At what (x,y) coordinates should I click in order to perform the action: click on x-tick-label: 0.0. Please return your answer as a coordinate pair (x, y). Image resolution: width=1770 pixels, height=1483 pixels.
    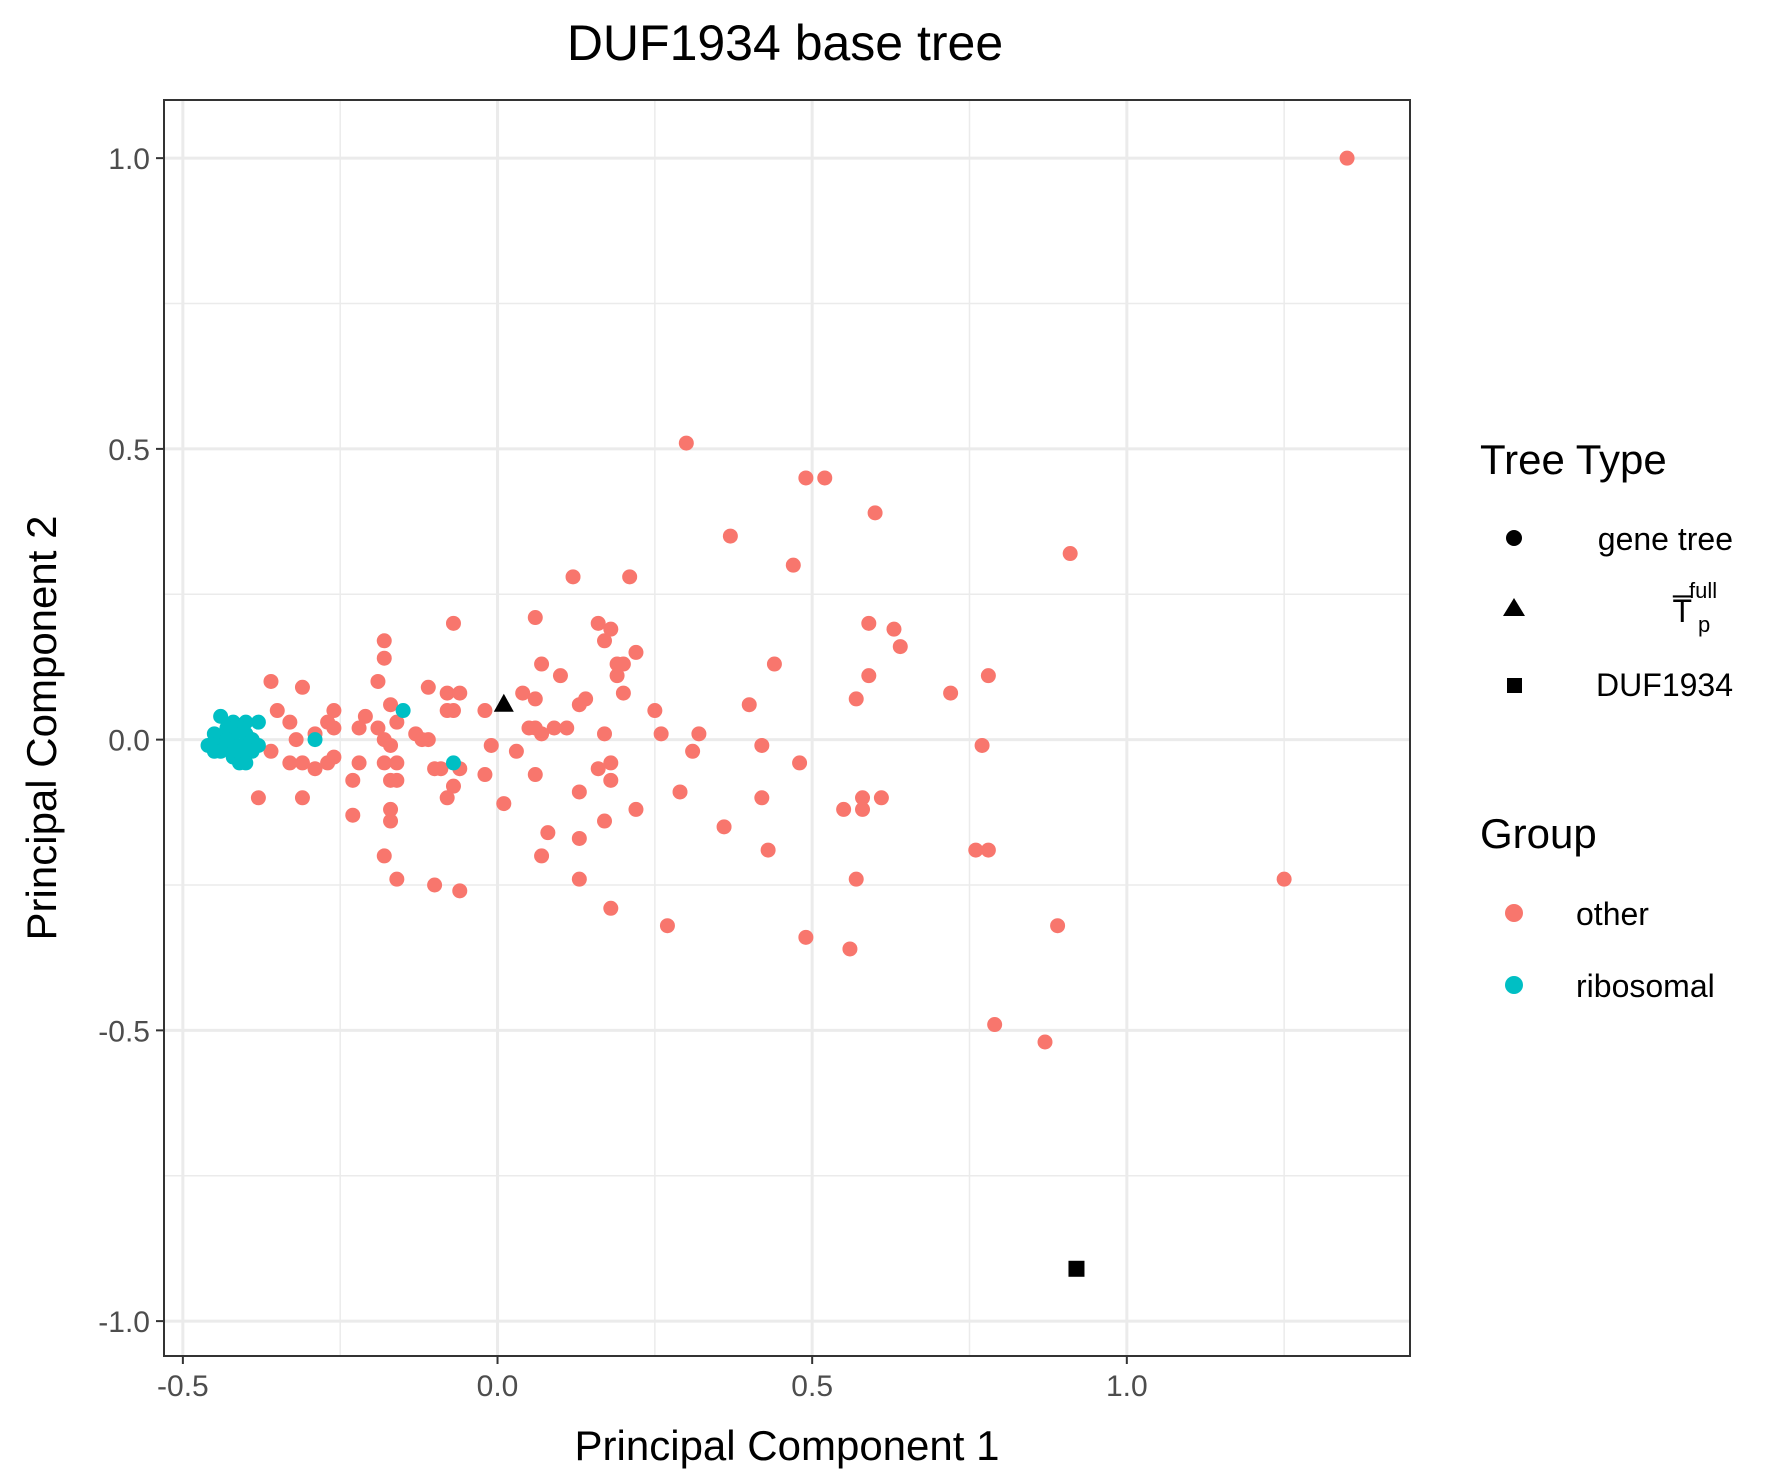
    Looking at the image, I should click on (498, 1386).